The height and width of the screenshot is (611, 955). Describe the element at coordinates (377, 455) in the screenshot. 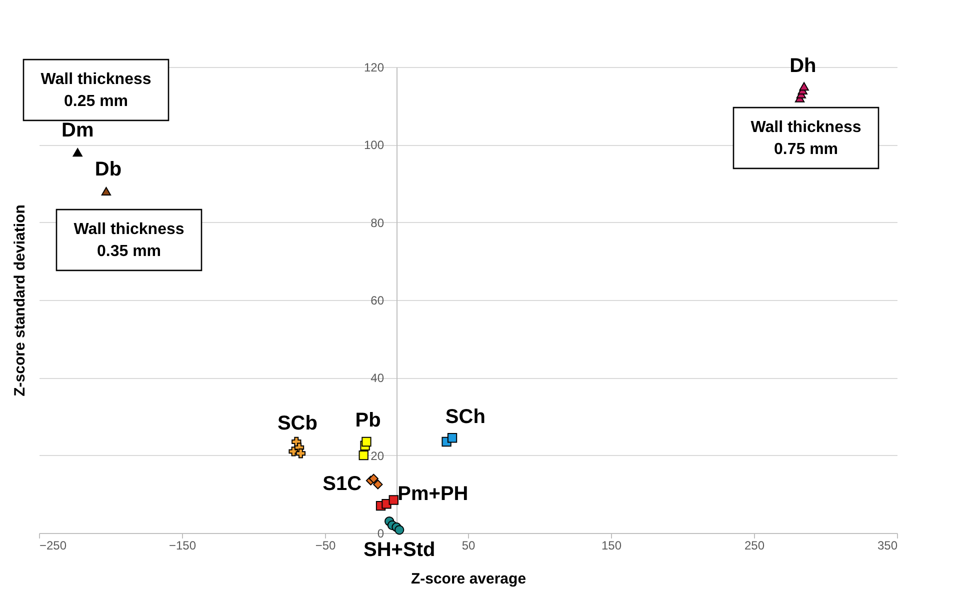

I see `y-tick-label: 20` at that location.